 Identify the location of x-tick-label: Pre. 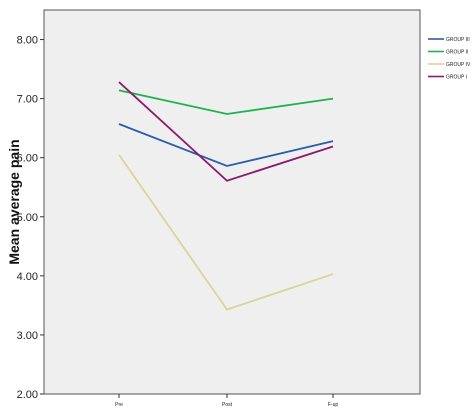
(119, 405).